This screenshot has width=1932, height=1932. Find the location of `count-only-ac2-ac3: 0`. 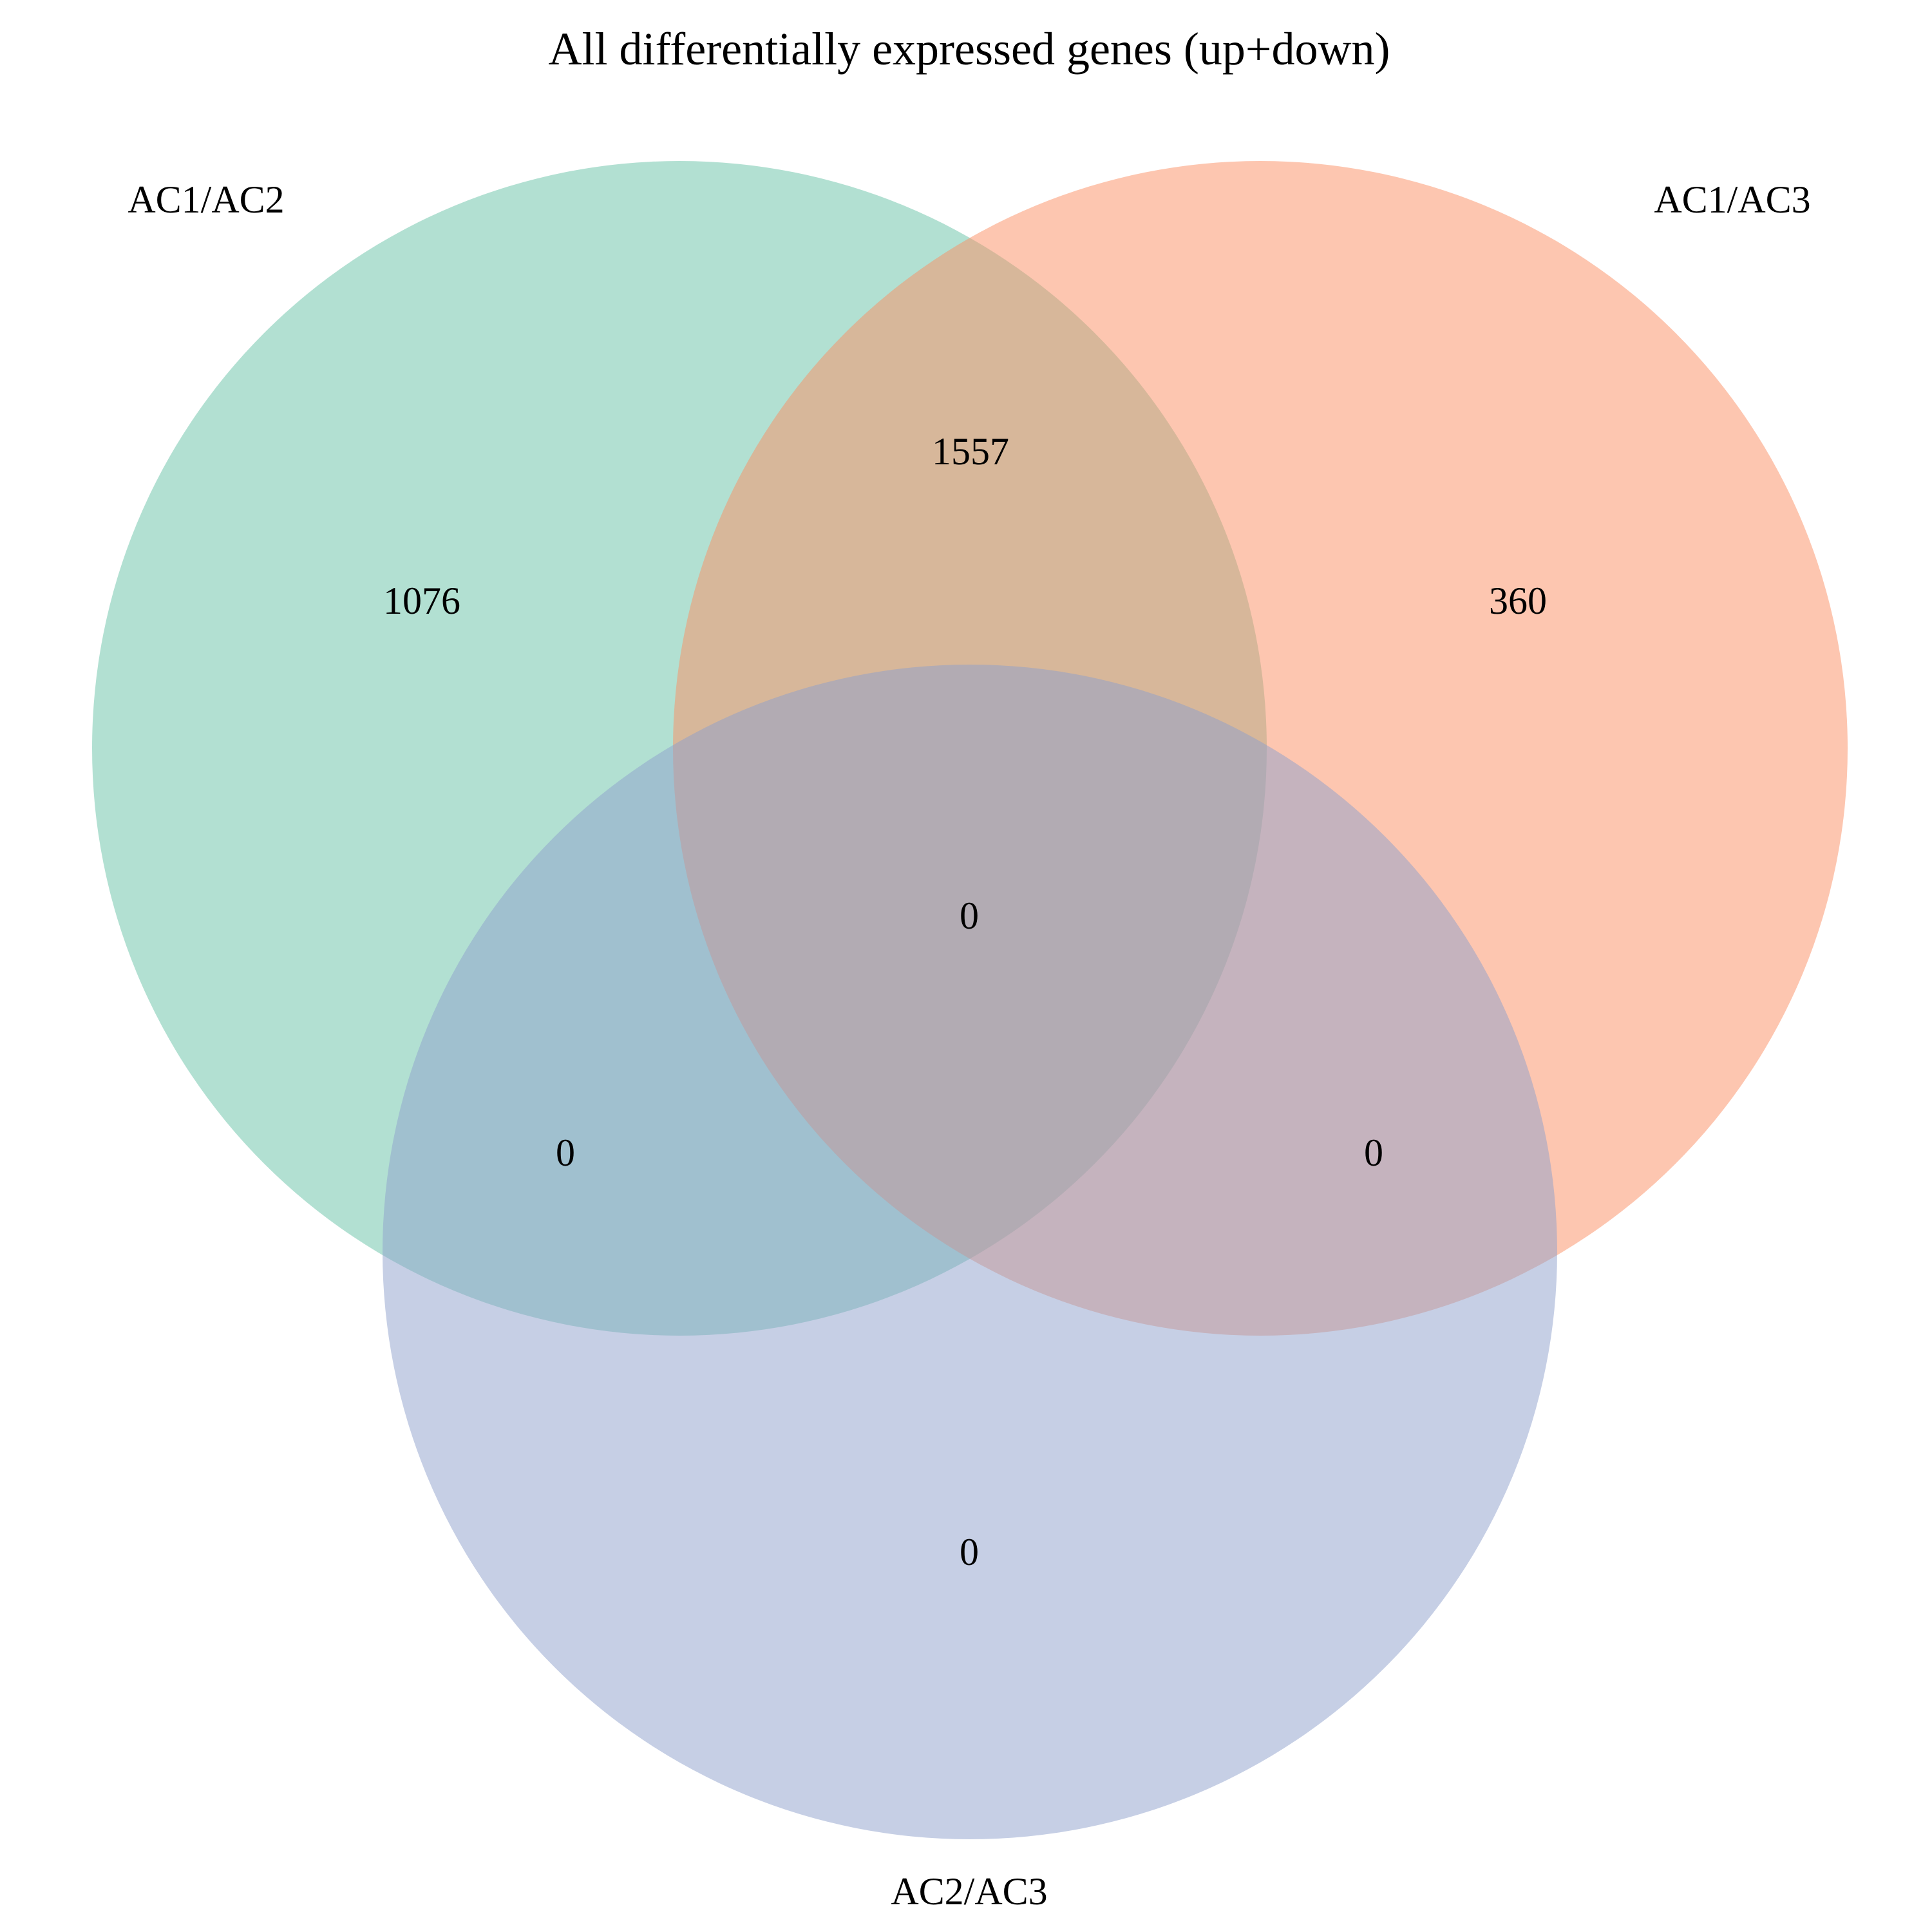

count-only-ac2-ac3: 0 is located at coordinates (970, 1552).